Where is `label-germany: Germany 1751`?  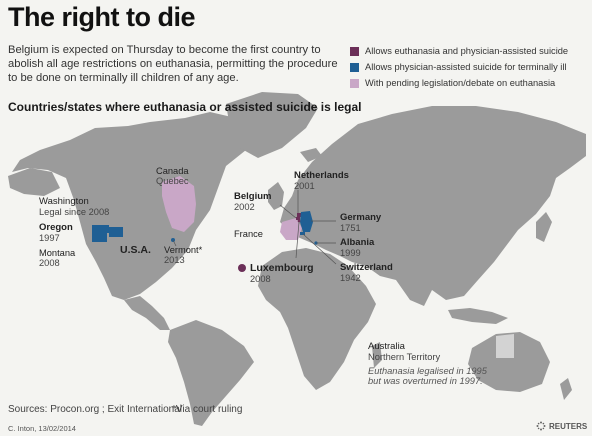
label-germany: Germany 1751 is located at coordinates (360, 222).